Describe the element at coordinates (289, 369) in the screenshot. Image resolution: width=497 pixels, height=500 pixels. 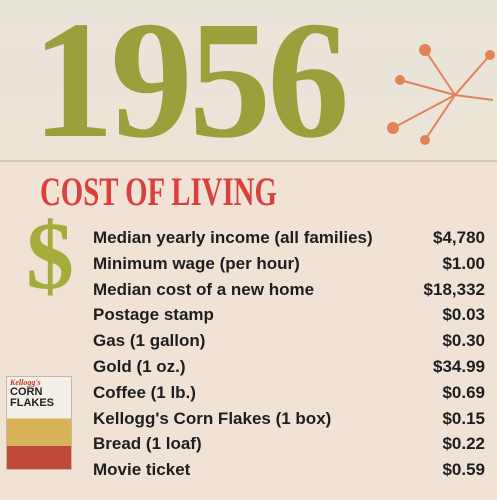
I see `table-row: Gold (1 oz.) $34.99` at that location.